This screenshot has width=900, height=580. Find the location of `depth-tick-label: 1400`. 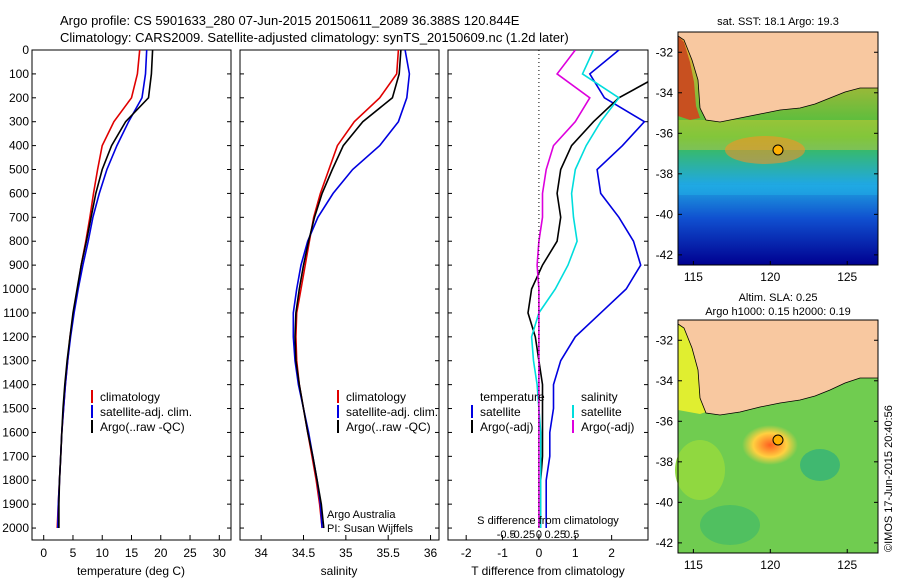

depth-tick-label: 1400 is located at coordinates (15, 385).